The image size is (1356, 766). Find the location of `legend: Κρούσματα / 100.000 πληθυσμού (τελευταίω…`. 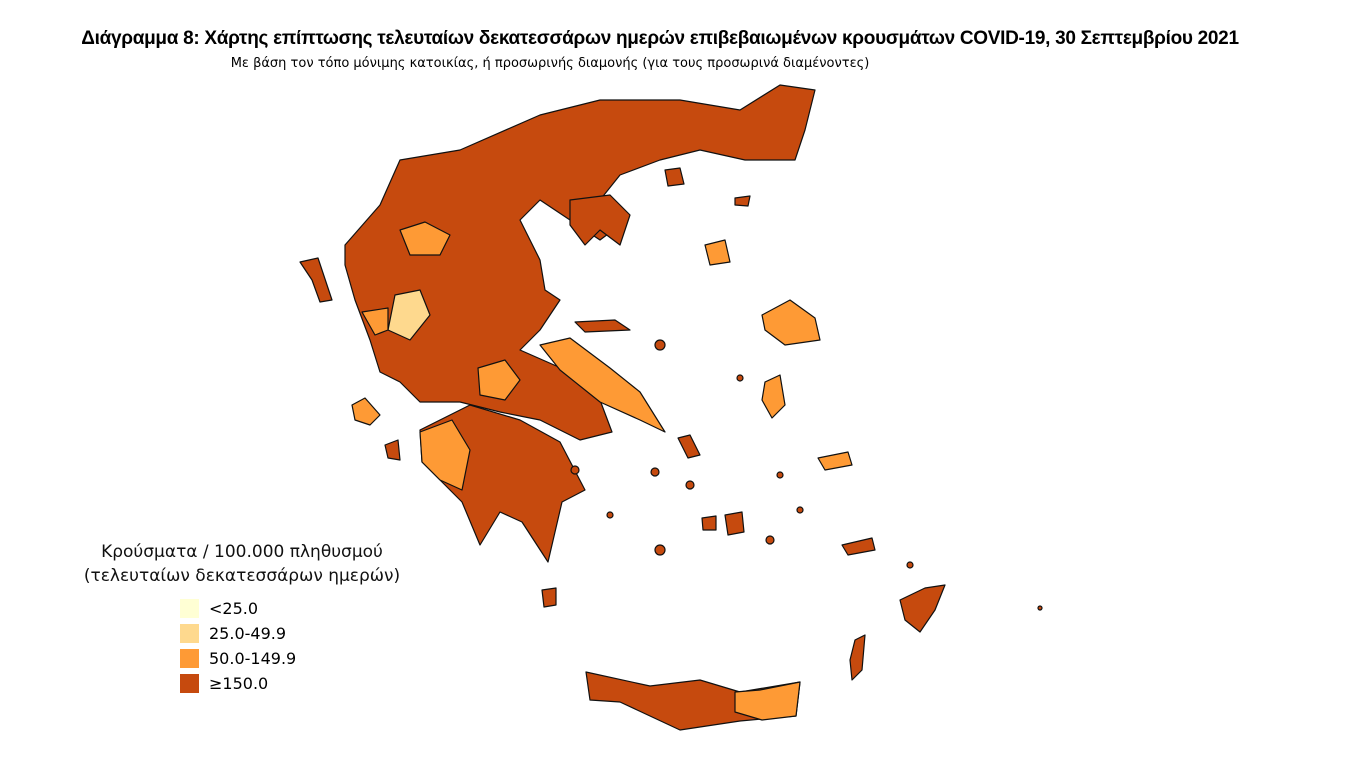

legend: Κρούσματα / 100.000 πληθυσμού (τελευταίω… is located at coordinates (242, 618).